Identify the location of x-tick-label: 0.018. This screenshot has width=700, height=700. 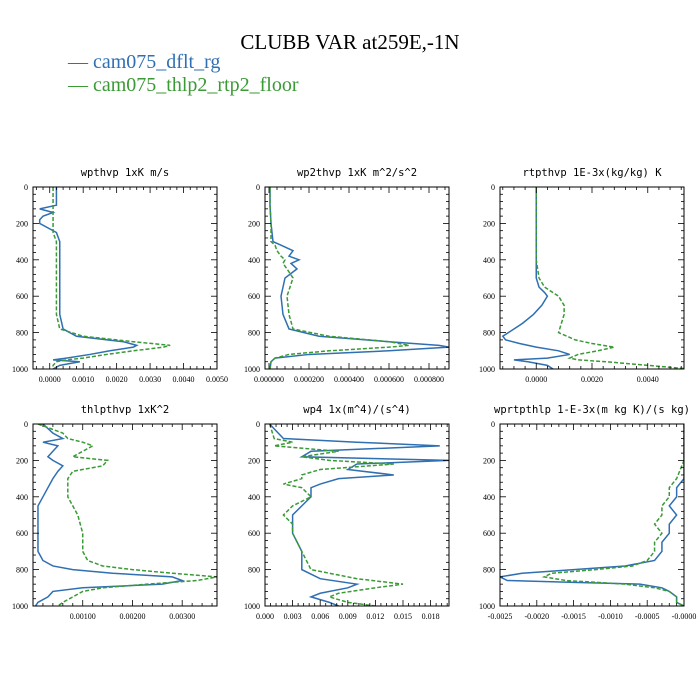
(431, 616).